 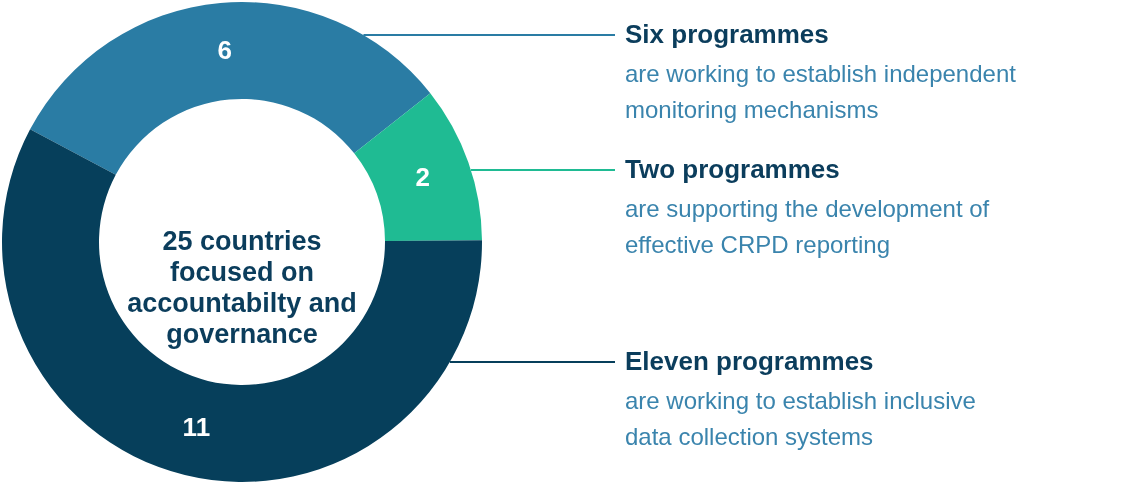 What do you see at coordinates (732, 169) in the screenshot?
I see `slice-label: Two programmes` at bounding box center [732, 169].